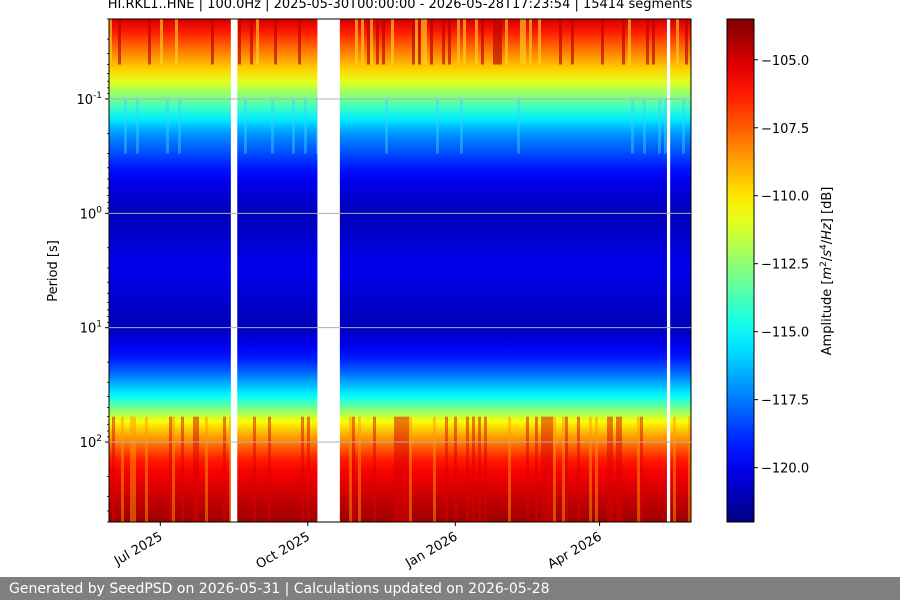 The height and width of the screenshot is (600, 900). What do you see at coordinates (91, 213) in the screenshot?
I see `y-tick-label: 10⁰` at bounding box center [91, 213].